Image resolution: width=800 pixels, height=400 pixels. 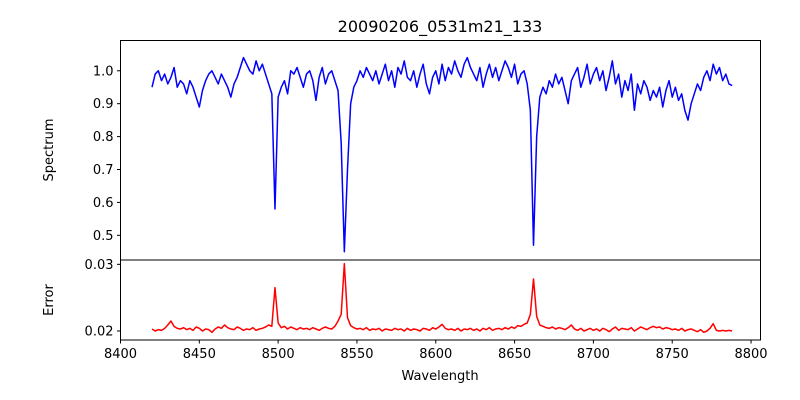 I want to click on spectrum-y-tick-label: 0.5, so click(x=103, y=236).